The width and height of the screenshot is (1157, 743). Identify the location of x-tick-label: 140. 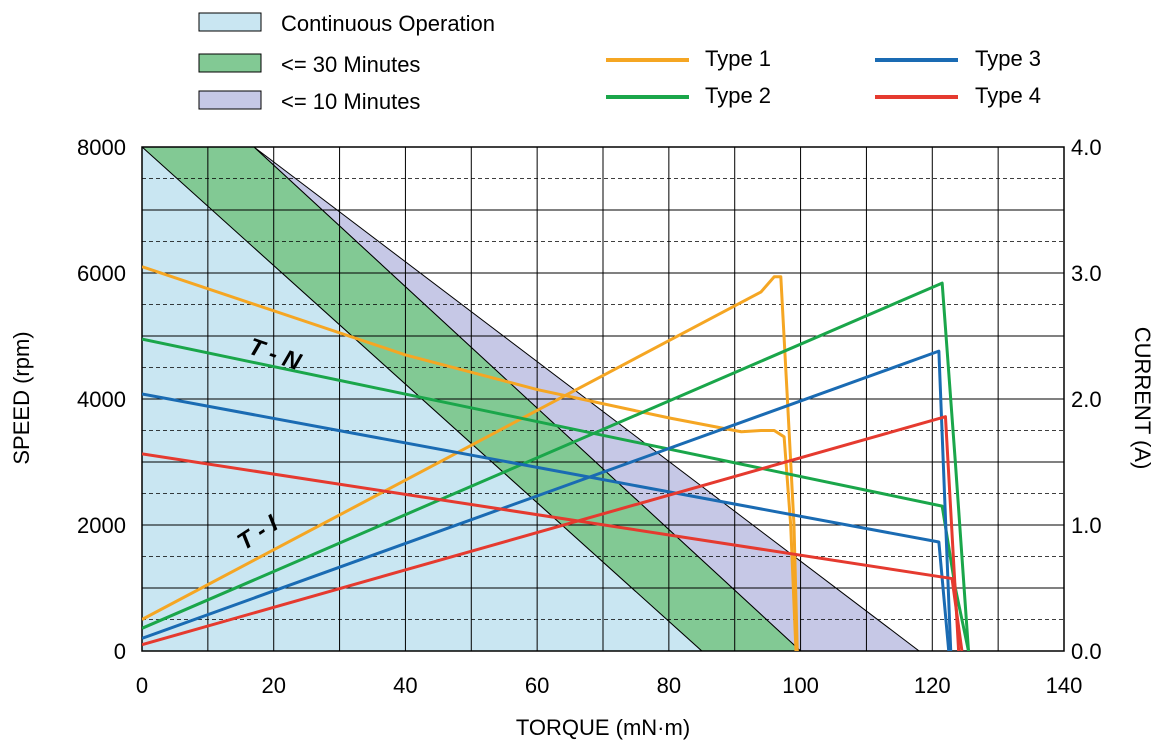
(1064, 685).